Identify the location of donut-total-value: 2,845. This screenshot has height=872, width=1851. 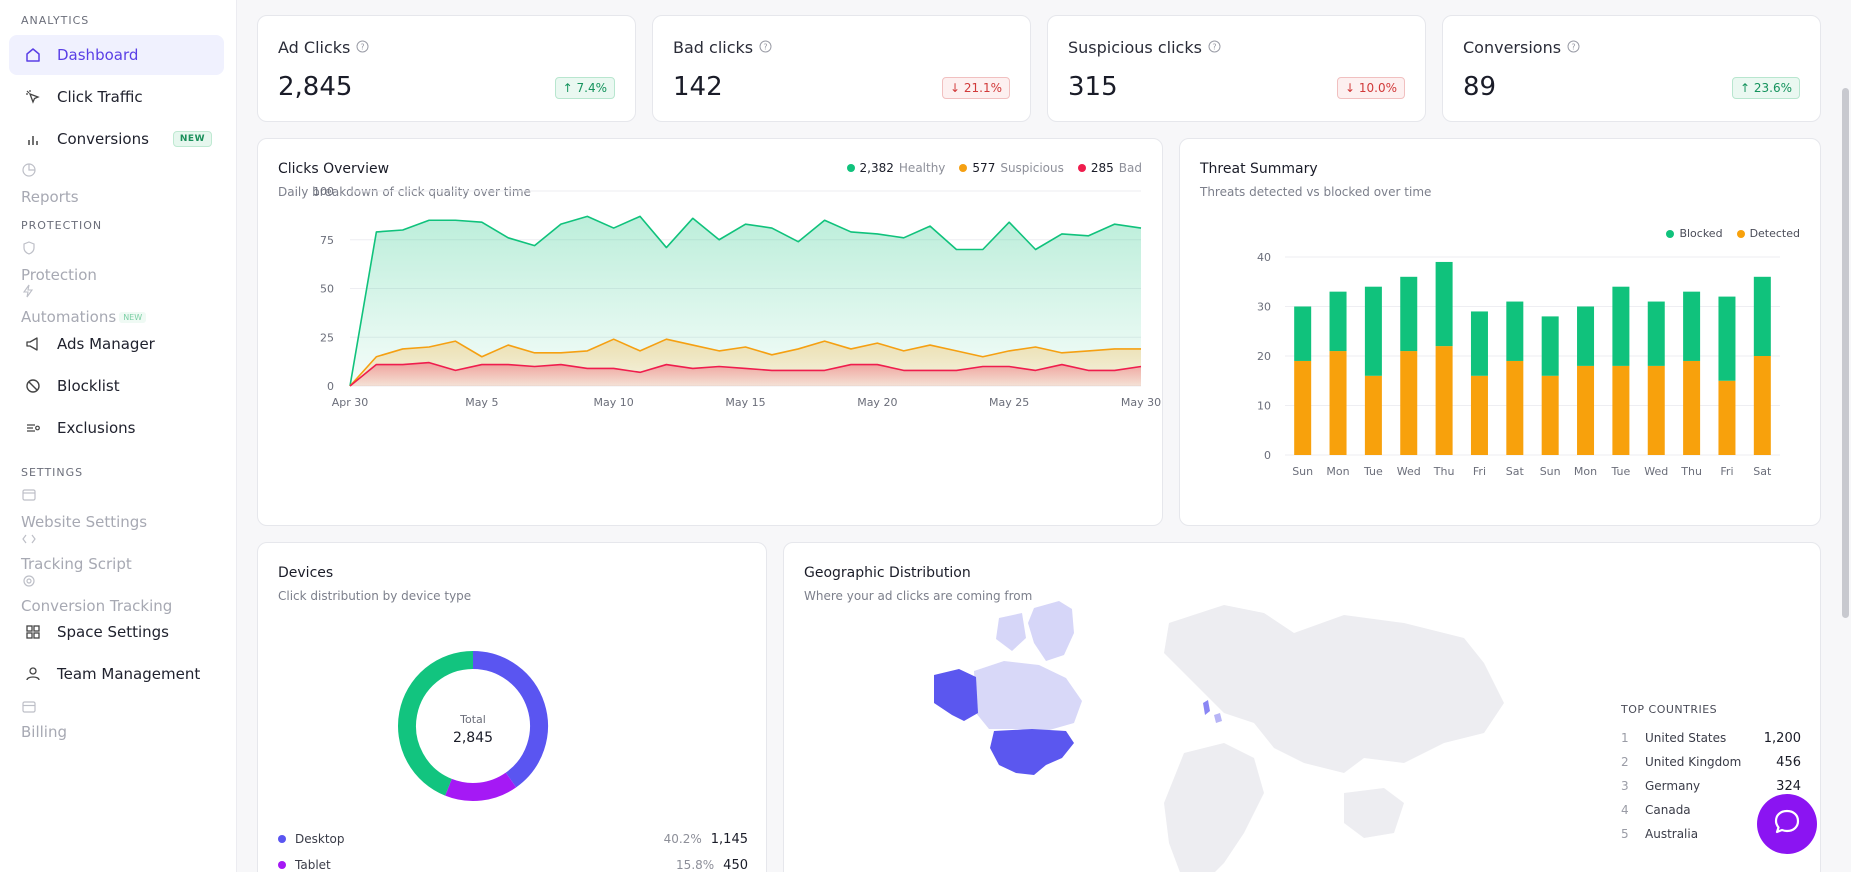
(473, 738).